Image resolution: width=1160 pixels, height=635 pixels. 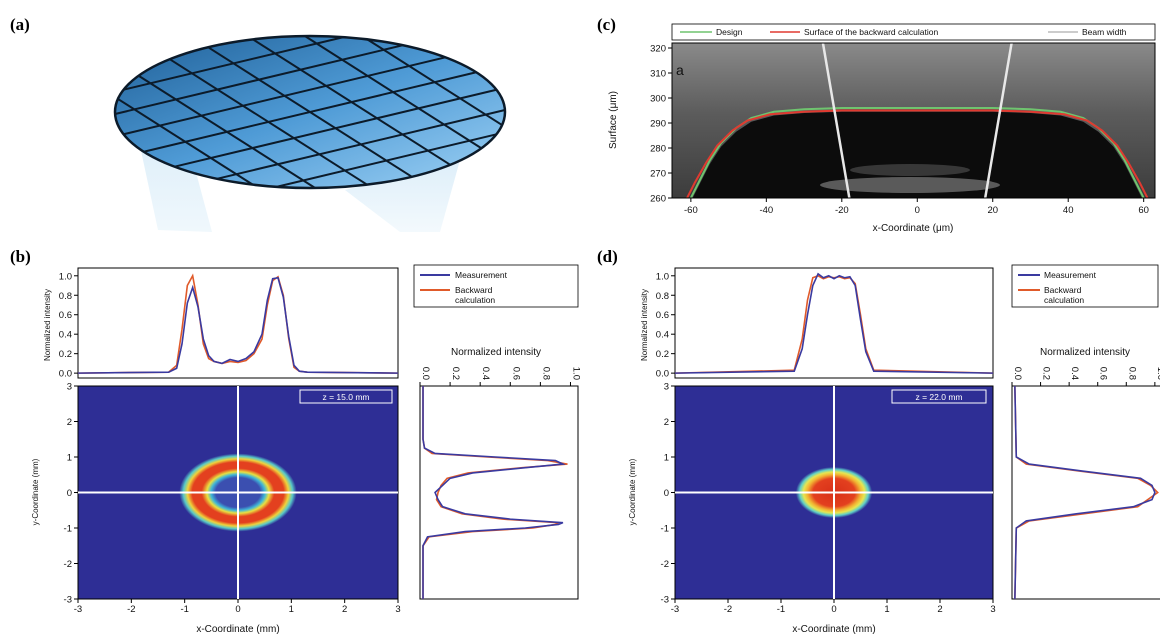 I want to click on mirror-illustration, so click(x=310, y=133).